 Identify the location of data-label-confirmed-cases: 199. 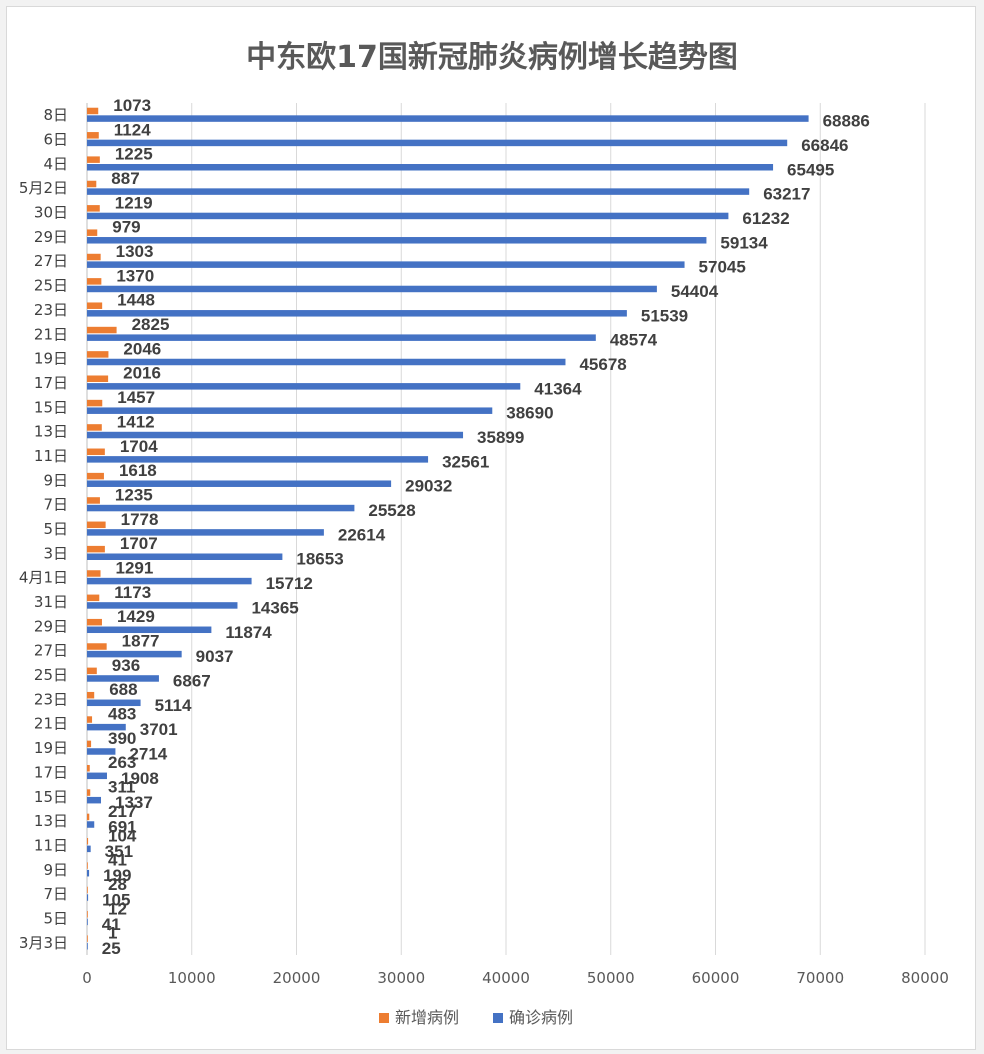
(117, 875).